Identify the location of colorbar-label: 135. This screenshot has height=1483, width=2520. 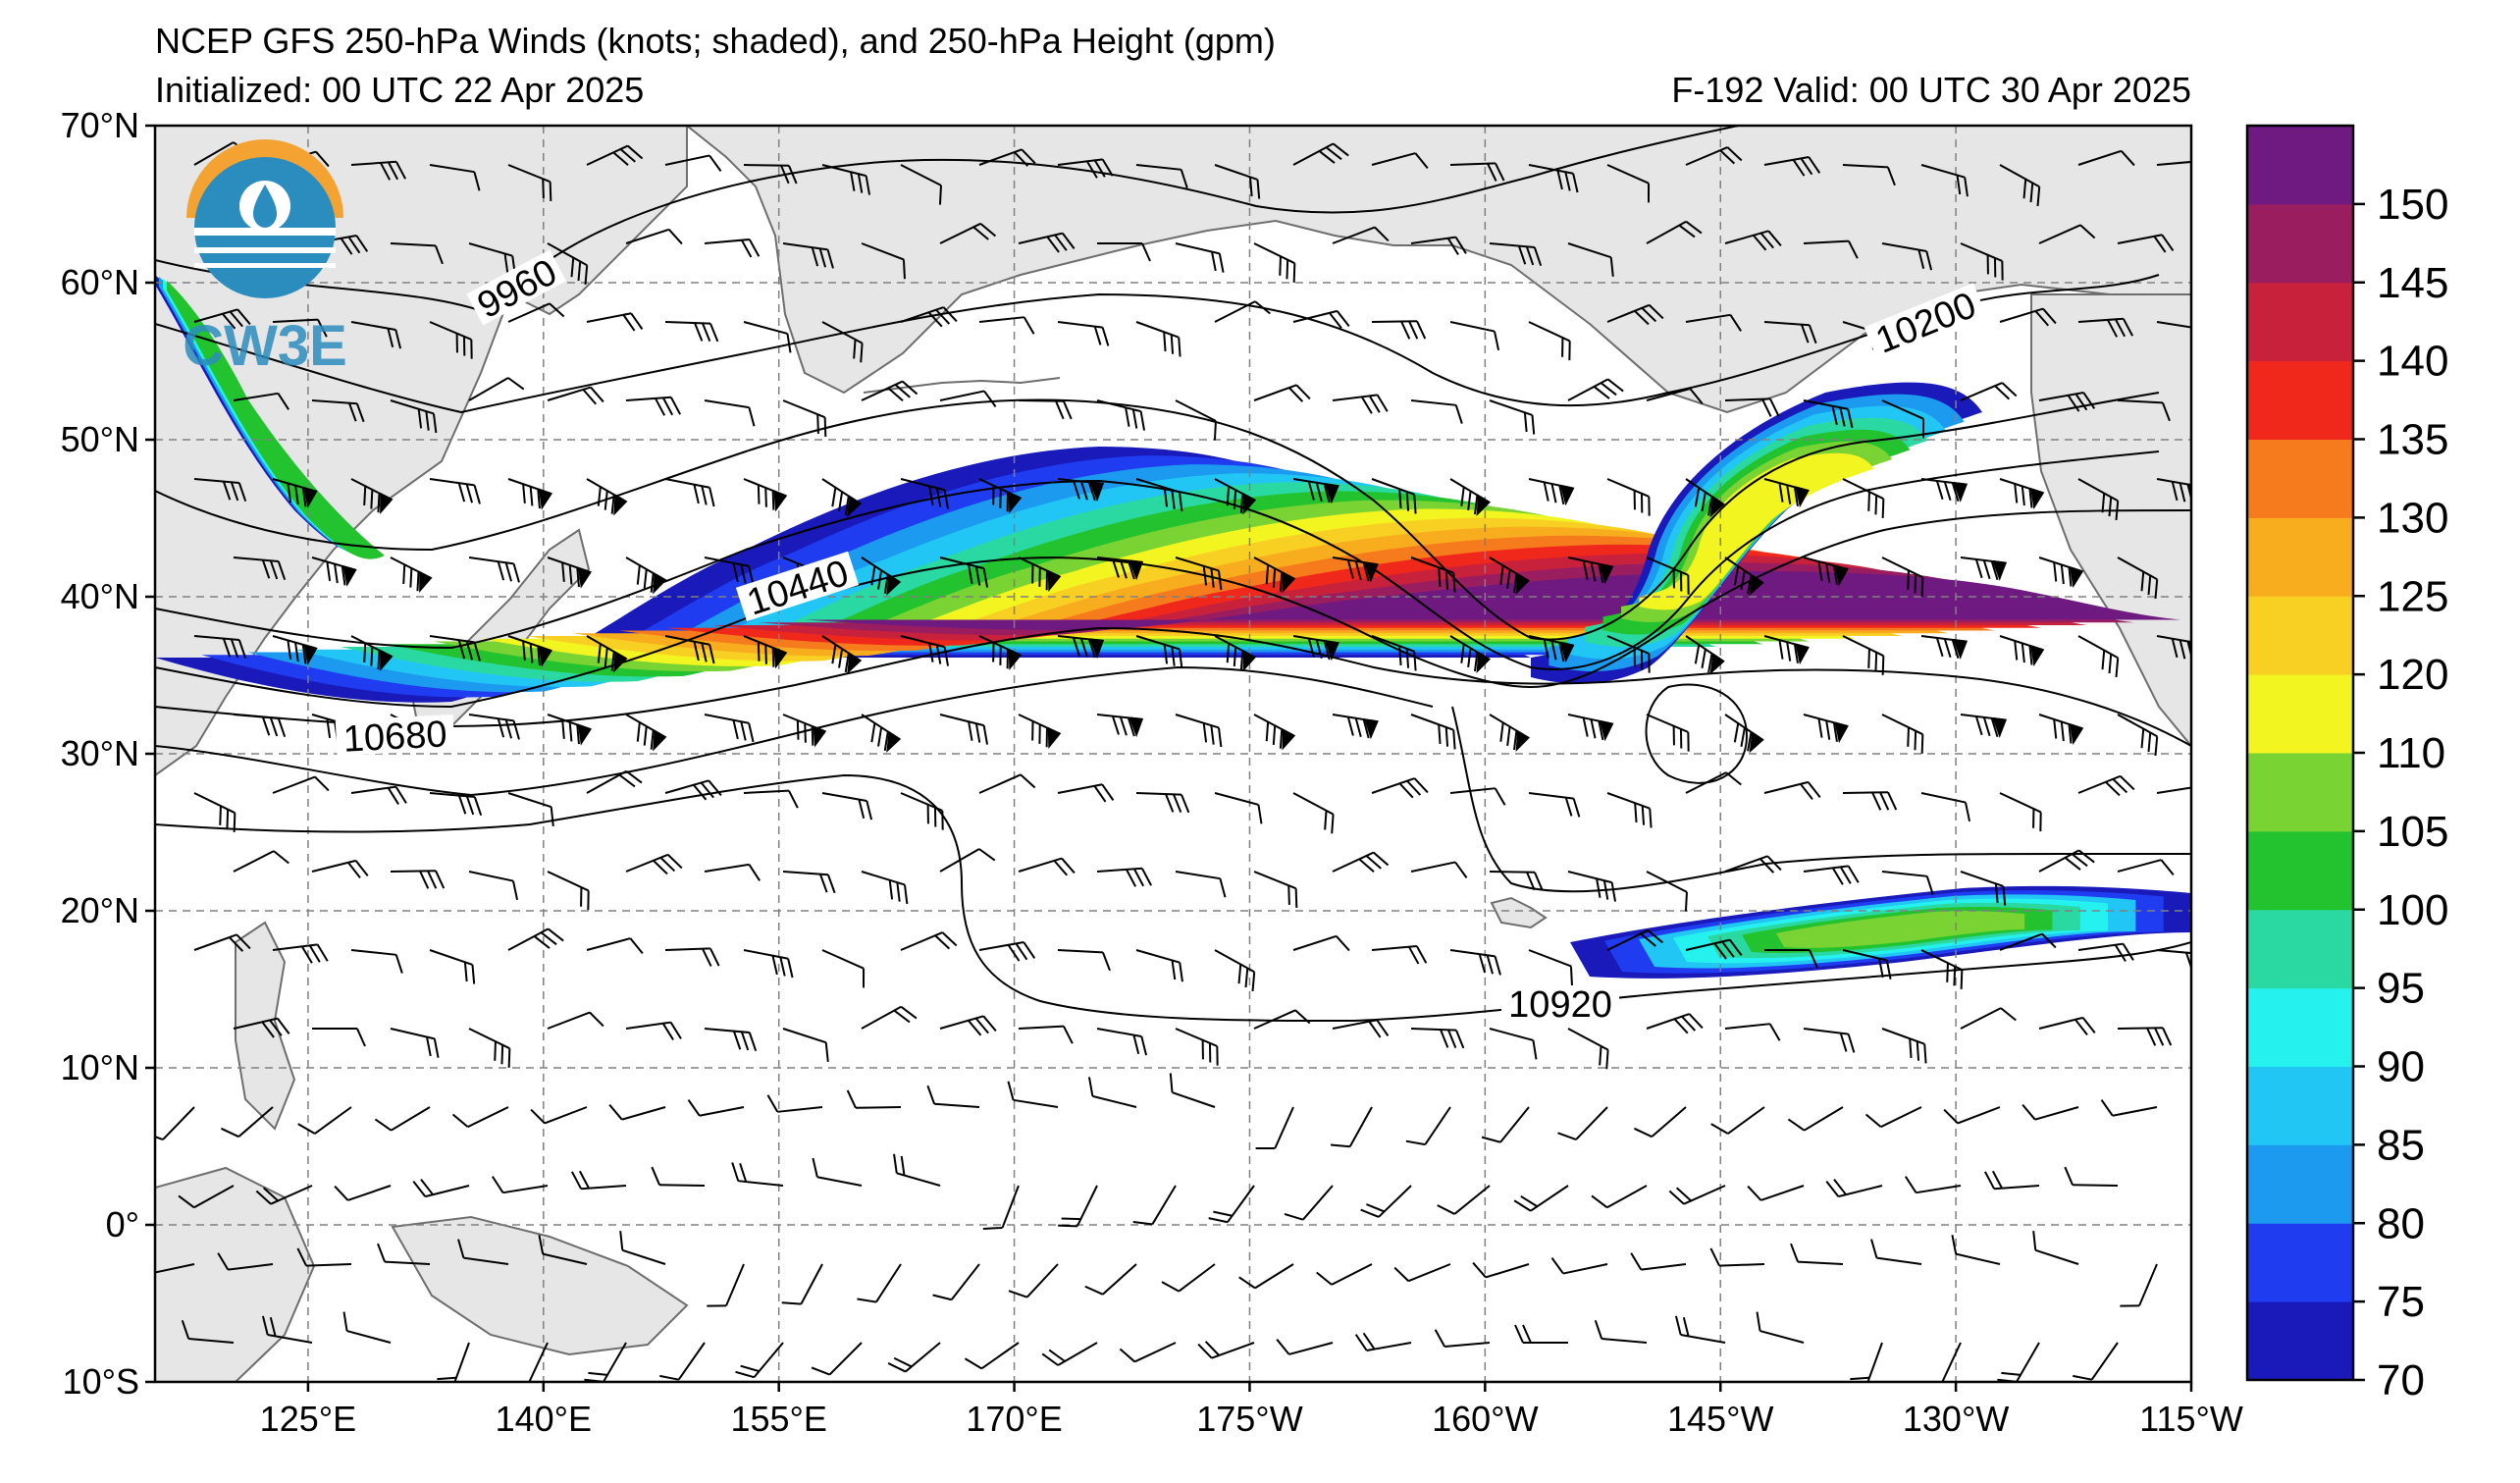
(2412, 440).